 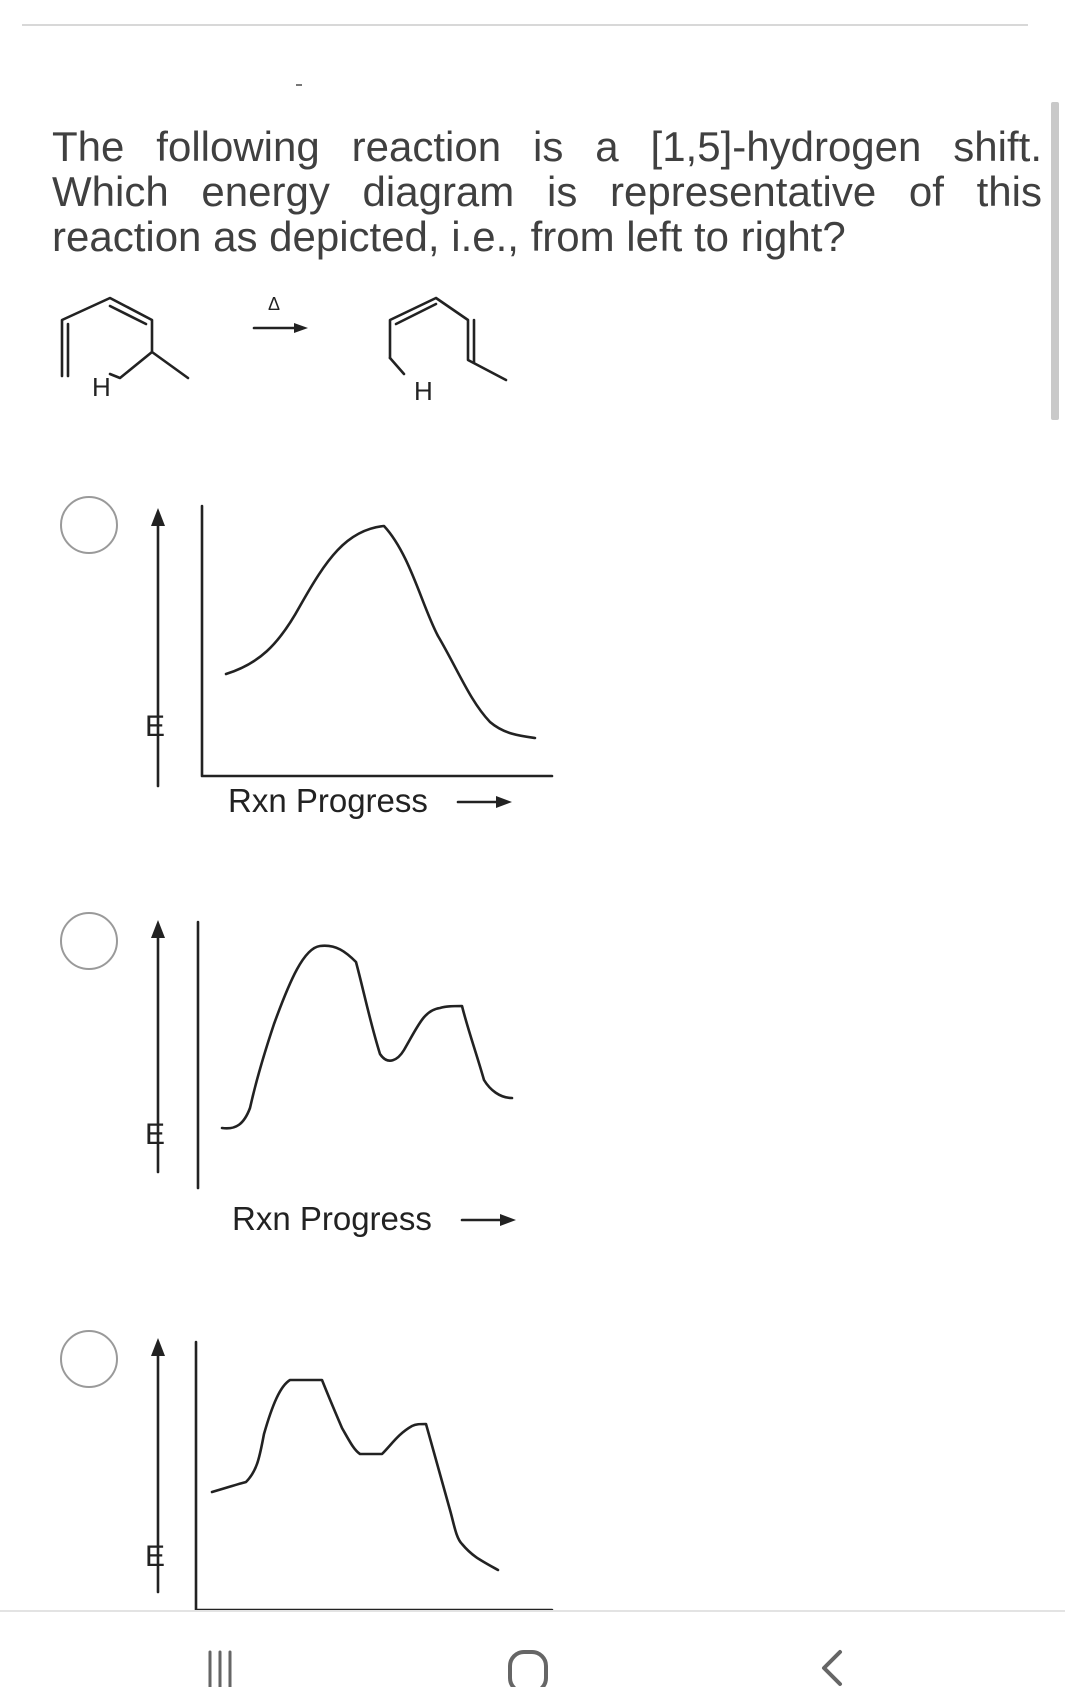 I want to click on recent-apps-button, so click(x=228, y=1650).